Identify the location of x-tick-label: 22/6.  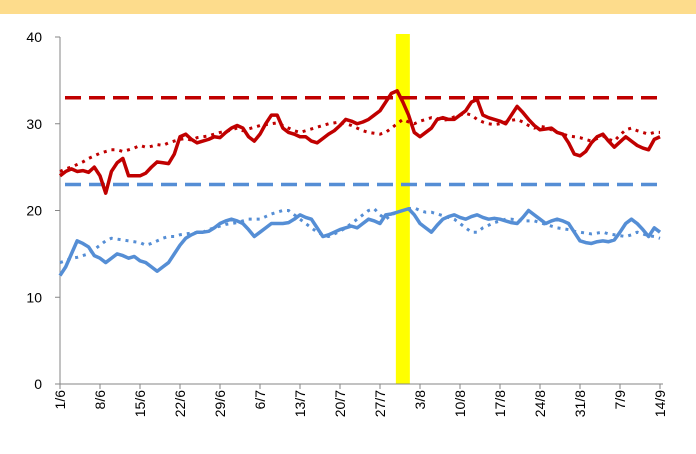
(180, 403).